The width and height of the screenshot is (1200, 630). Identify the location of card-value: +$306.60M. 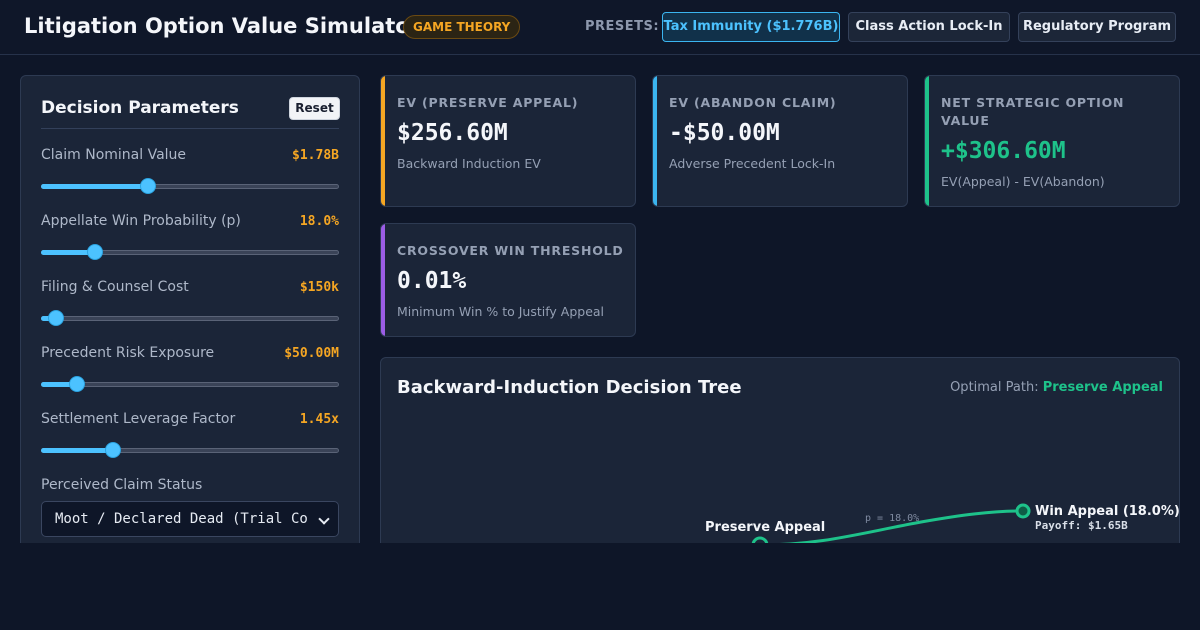
(1003, 151).